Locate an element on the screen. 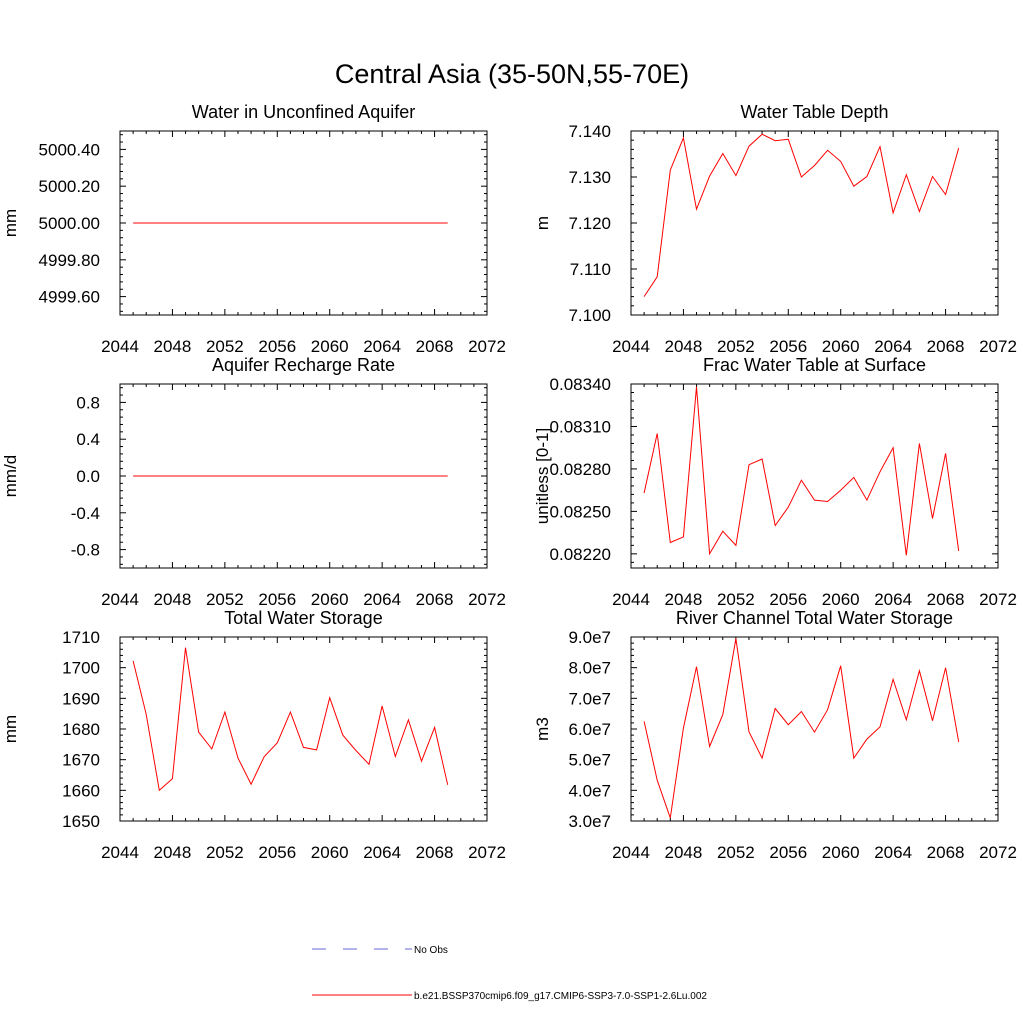  y-tick-label: 7.140 is located at coordinates (589, 131).